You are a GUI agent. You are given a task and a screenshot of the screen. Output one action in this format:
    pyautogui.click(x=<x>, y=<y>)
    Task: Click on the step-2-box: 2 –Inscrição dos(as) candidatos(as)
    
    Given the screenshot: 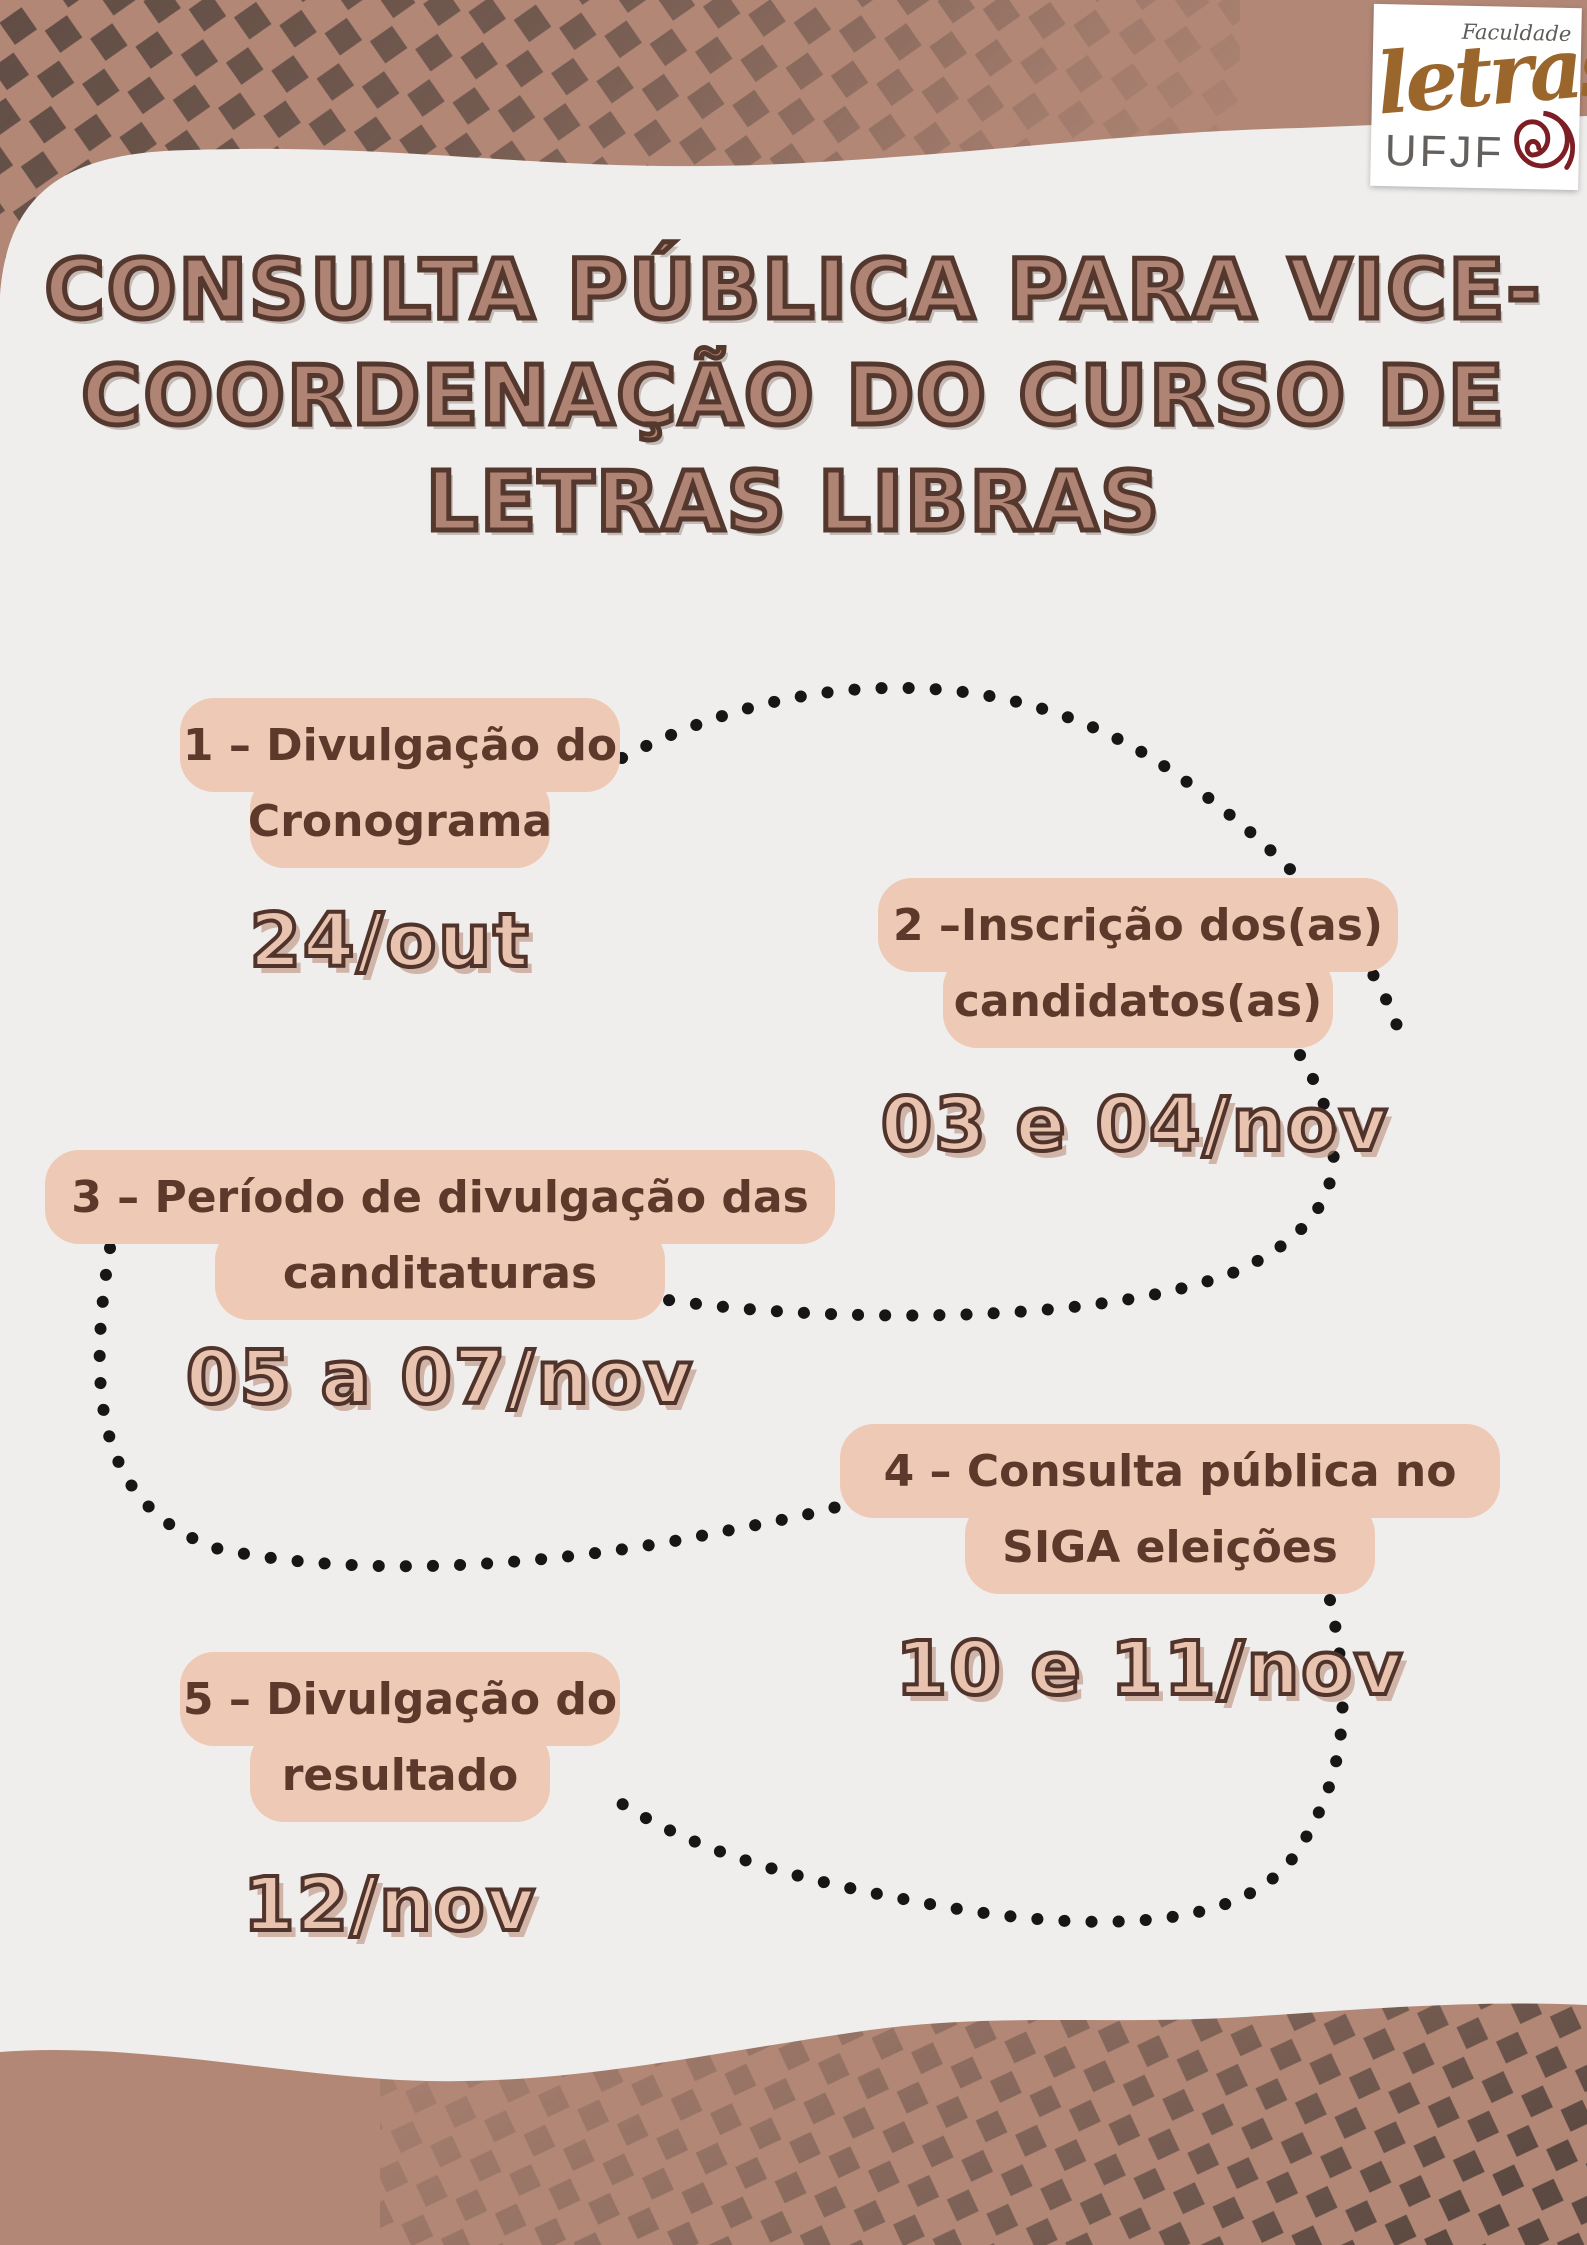 What is the action you would take?
    pyautogui.click(x=1138, y=963)
    